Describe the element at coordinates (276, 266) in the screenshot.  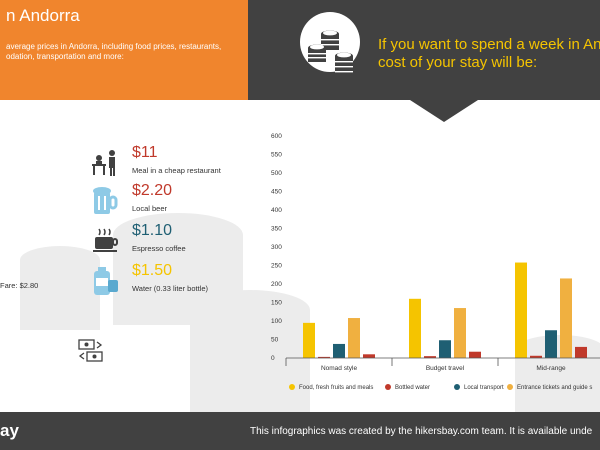
I see `y-tick-label: 250` at that location.